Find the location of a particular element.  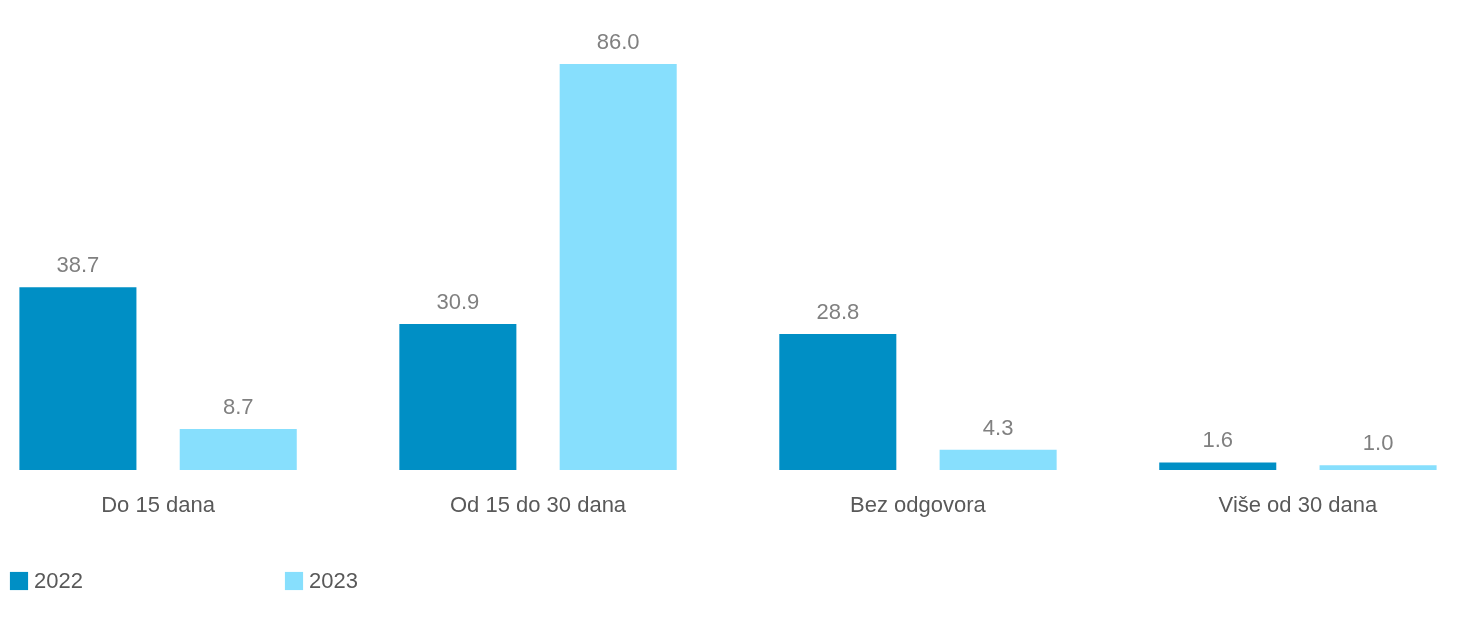

data-label: 38.7 is located at coordinates (78, 265).